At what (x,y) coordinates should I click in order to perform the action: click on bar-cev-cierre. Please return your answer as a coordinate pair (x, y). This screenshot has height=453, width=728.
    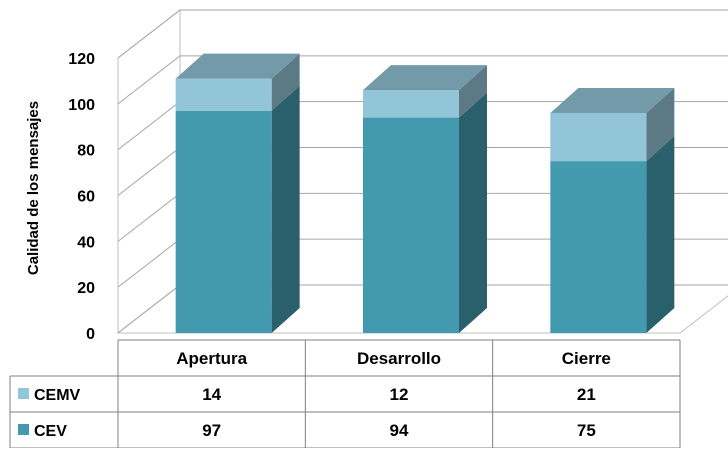
    Looking at the image, I should click on (598, 247).